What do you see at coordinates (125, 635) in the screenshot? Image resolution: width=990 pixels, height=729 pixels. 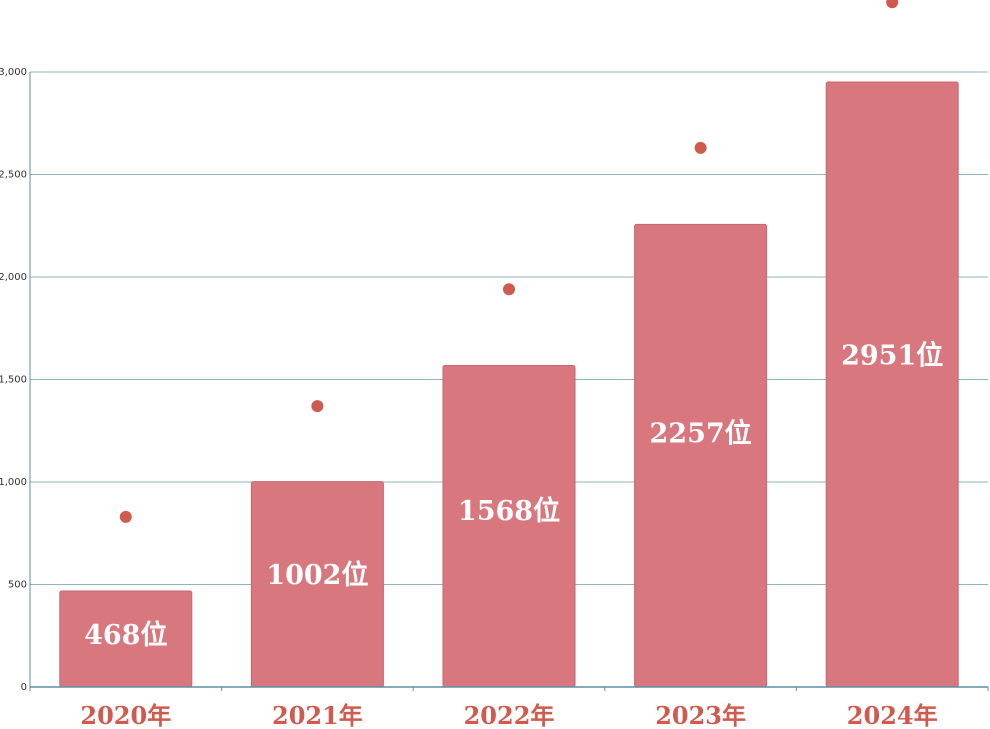 I see `bar-data-label: 468位` at bounding box center [125, 635].